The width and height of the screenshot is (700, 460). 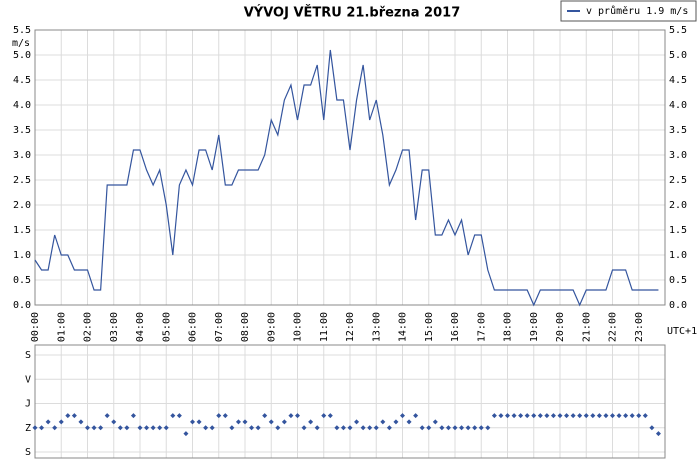 What do you see at coordinates (22, 230) in the screenshot?
I see `y-tick-label: 1.5` at bounding box center [22, 230].